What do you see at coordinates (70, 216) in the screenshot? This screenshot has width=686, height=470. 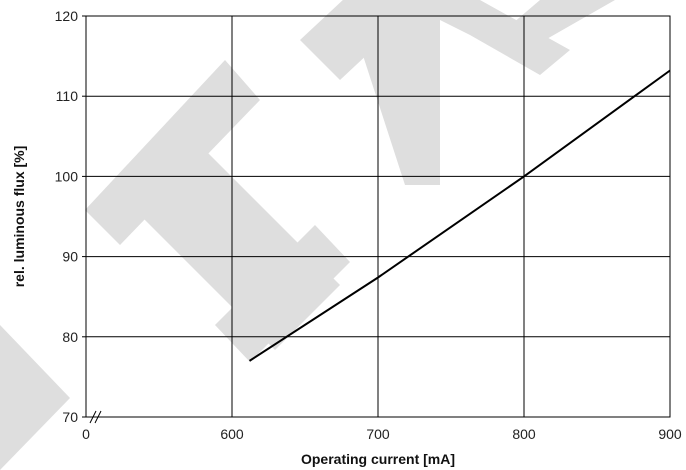 I see `y-tick-labels: 70 80 90 100 110 120` at bounding box center [70, 216].